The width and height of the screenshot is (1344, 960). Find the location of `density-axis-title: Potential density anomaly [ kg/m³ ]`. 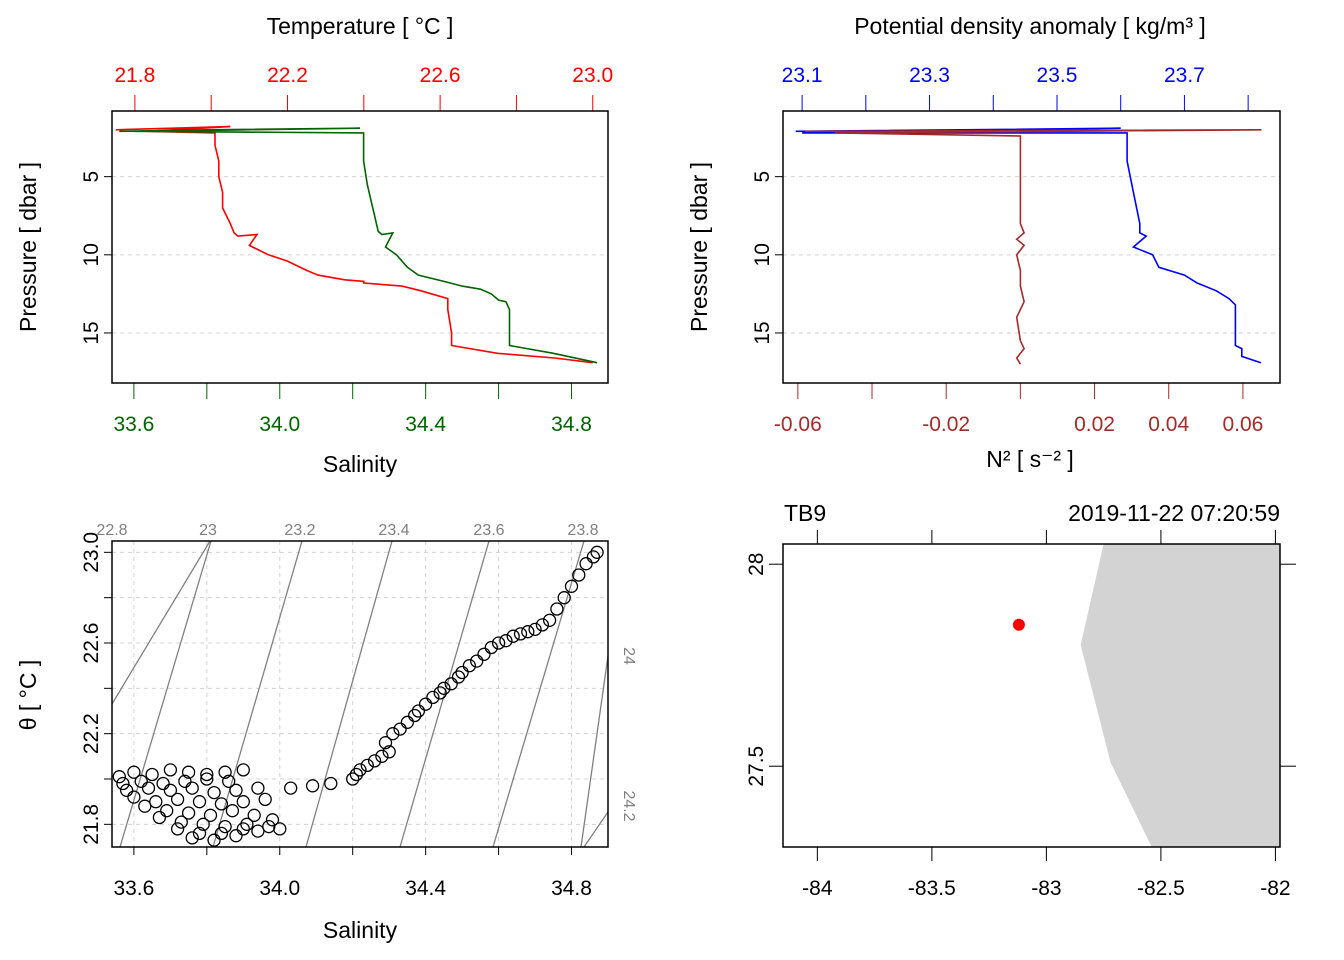

density-axis-title: Potential density anomaly [ kg/m³ ] is located at coordinates (1030, 26).